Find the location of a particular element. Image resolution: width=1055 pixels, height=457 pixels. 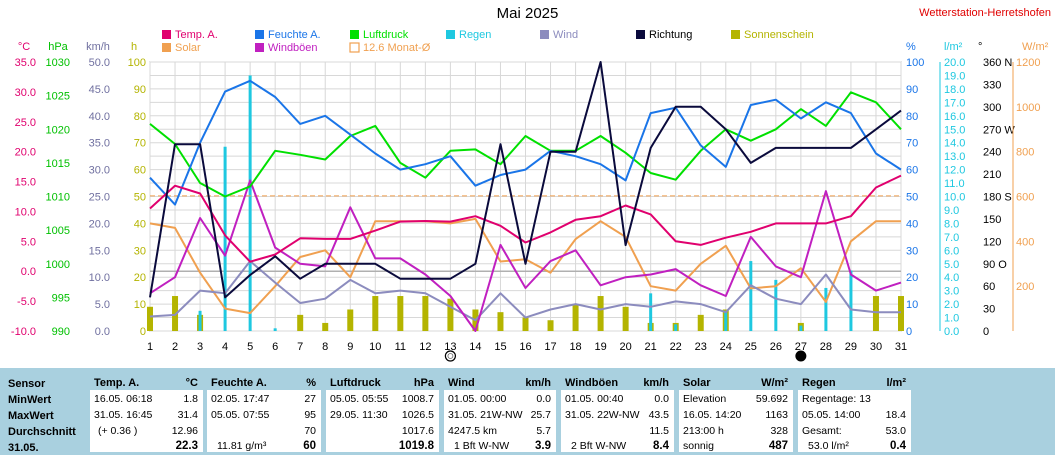

x-tick-label: 10 is located at coordinates (375, 347).